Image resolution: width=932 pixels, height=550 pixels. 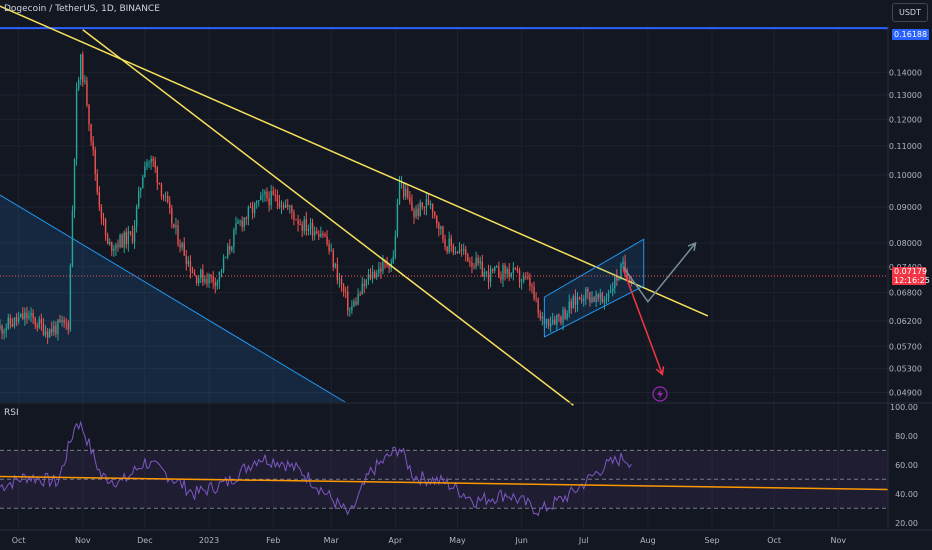 What do you see at coordinates (209, 540) in the screenshot?
I see `time-tick-label: 2023` at bounding box center [209, 540].